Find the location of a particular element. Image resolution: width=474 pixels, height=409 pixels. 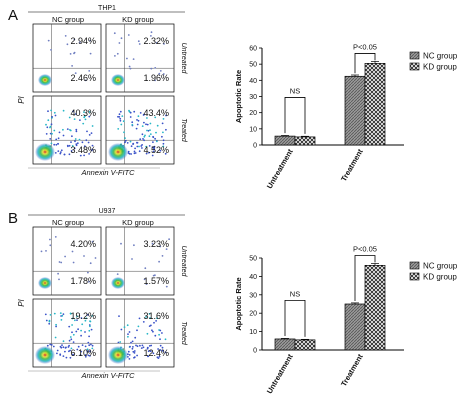

flow-y-axis-label: PI is located at coordinates (21, 302).